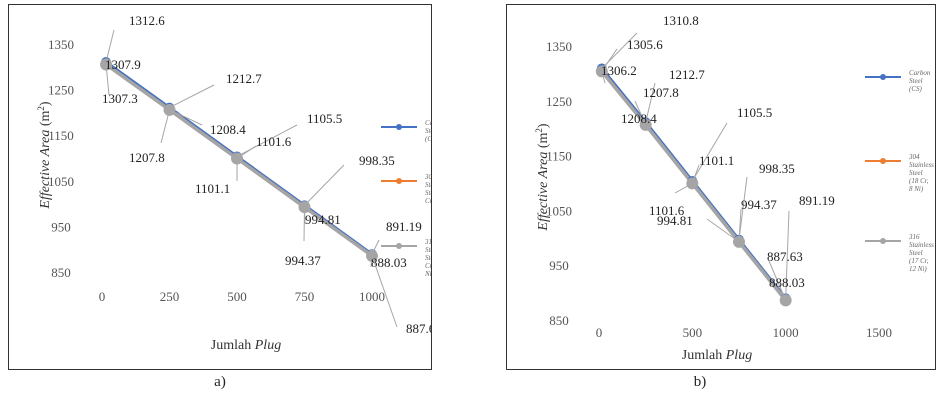 The image size is (940, 396). What do you see at coordinates (305, 296) in the screenshot?
I see `x-tick-label: 750` at bounding box center [305, 296].